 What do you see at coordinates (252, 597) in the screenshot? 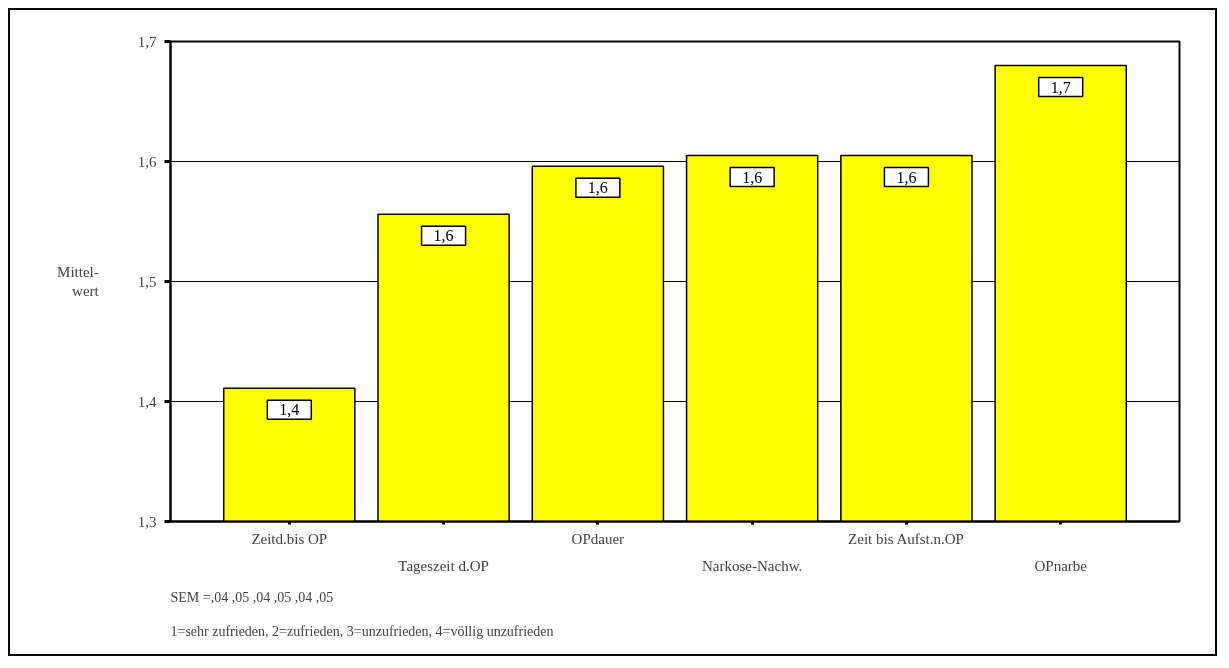
I see `text: SEM =,04 ,05 ,04 ,05 ,04 ,05` at bounding box center [252, 597].